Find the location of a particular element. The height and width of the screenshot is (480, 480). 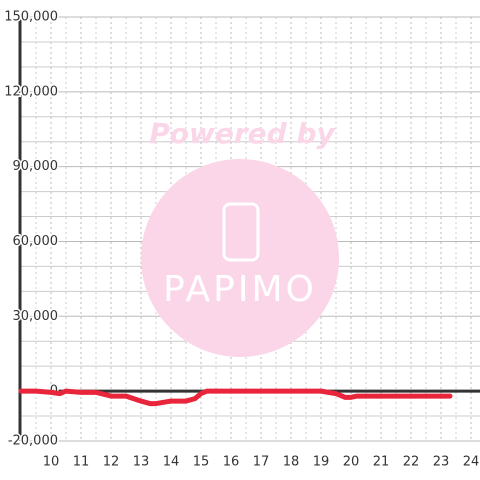

y-tick-label: 60,000 is located at coordinates (36, 241).